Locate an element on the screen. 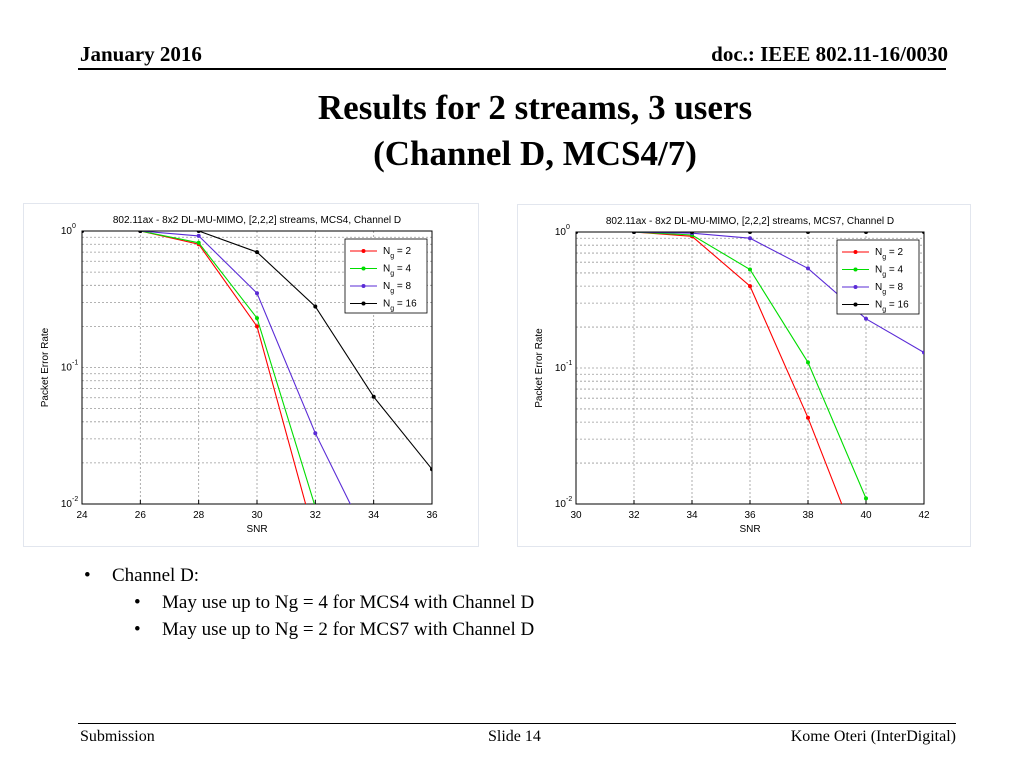 This screenshot has height=768, width=1024. legend: Ng = 2 Ng = 4 Ng = 8 Ng = 16 is located at coordinates (386, 276).